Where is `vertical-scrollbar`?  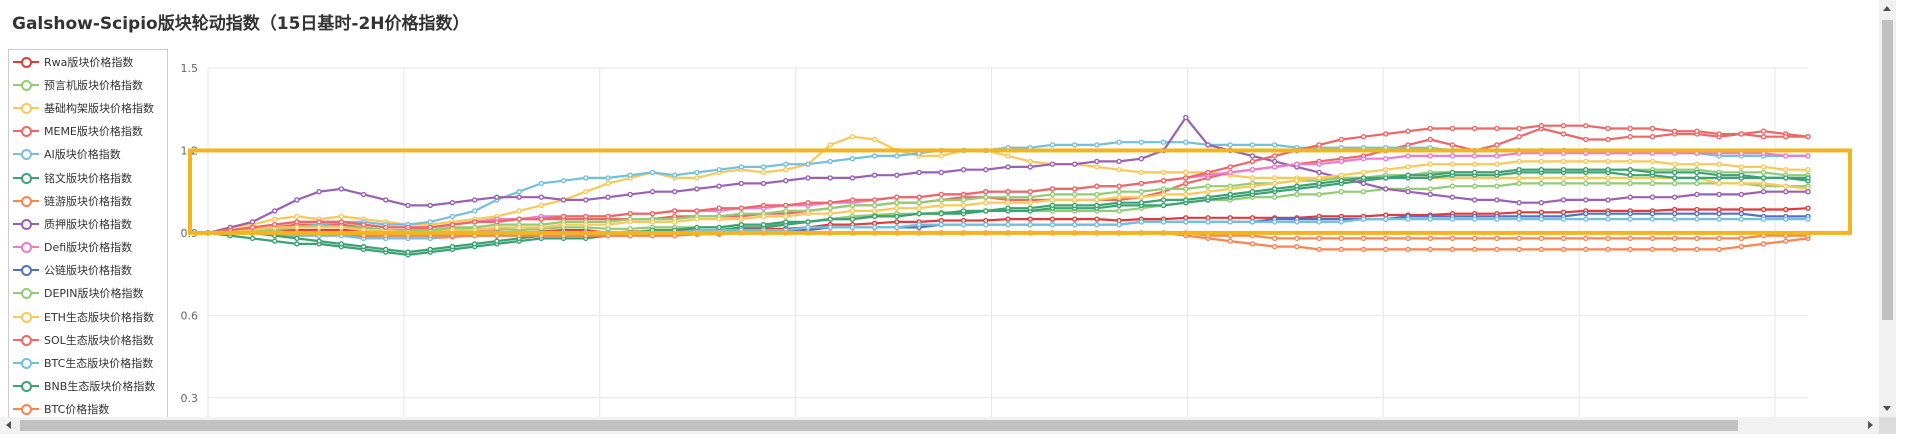
vertical-scrollbar is located at coordinates (1887, 208).